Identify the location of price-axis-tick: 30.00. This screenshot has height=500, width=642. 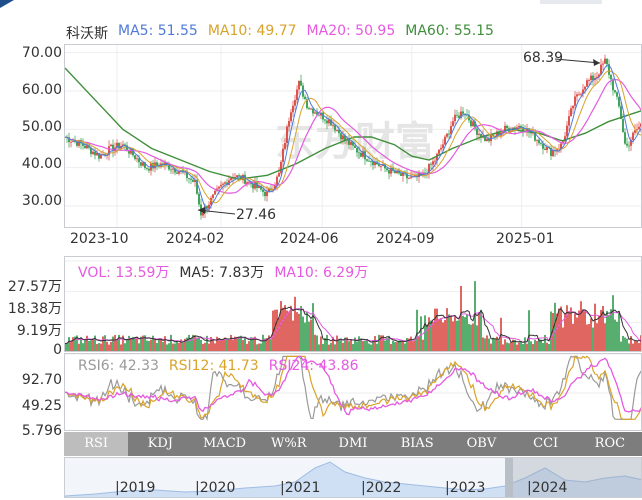
(41, 201).